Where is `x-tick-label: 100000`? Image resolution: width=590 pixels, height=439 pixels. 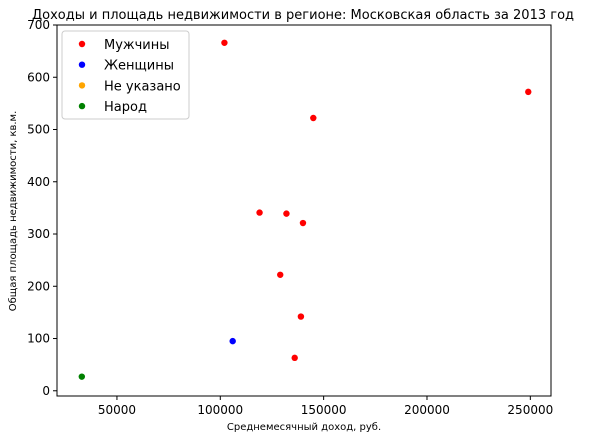
x-tick-label: 100000 is located at coordinates (220, 410).